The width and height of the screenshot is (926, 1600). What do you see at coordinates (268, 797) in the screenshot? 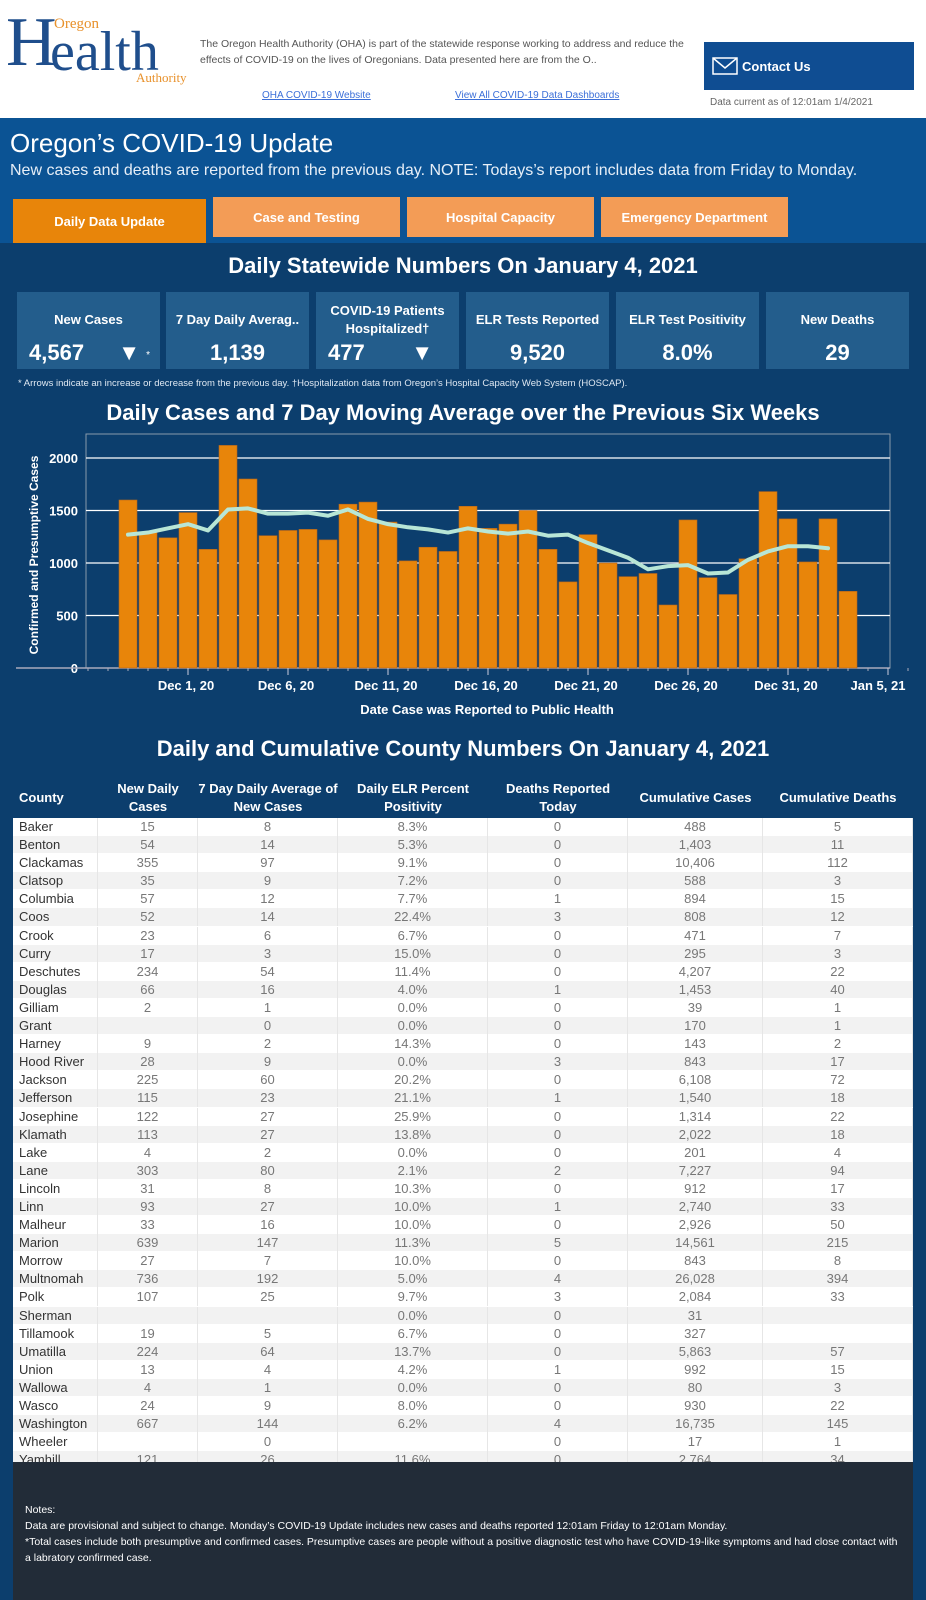
I see `column-header: 7 Day Daily Average of New Cases` at bounding box center [268, 797].